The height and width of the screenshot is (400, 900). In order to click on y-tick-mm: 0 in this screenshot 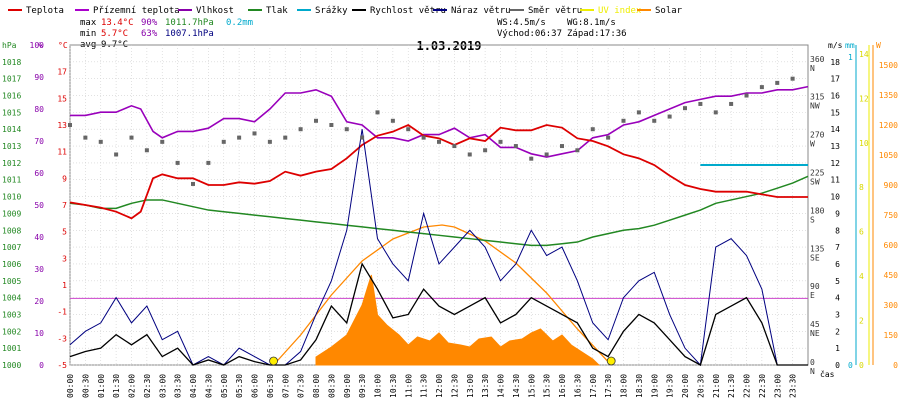, I will do `click(850, 365)`.